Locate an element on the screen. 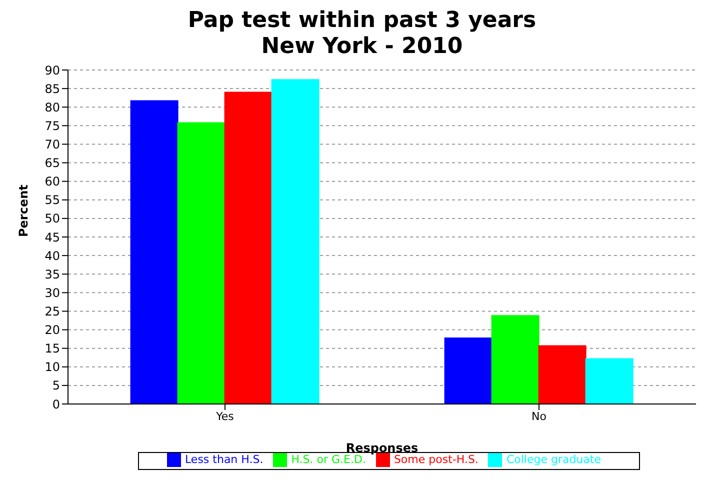 The width and height of the screenshot is (724, 489). y-tick-label: 70 is located at coordinates (52, 144).